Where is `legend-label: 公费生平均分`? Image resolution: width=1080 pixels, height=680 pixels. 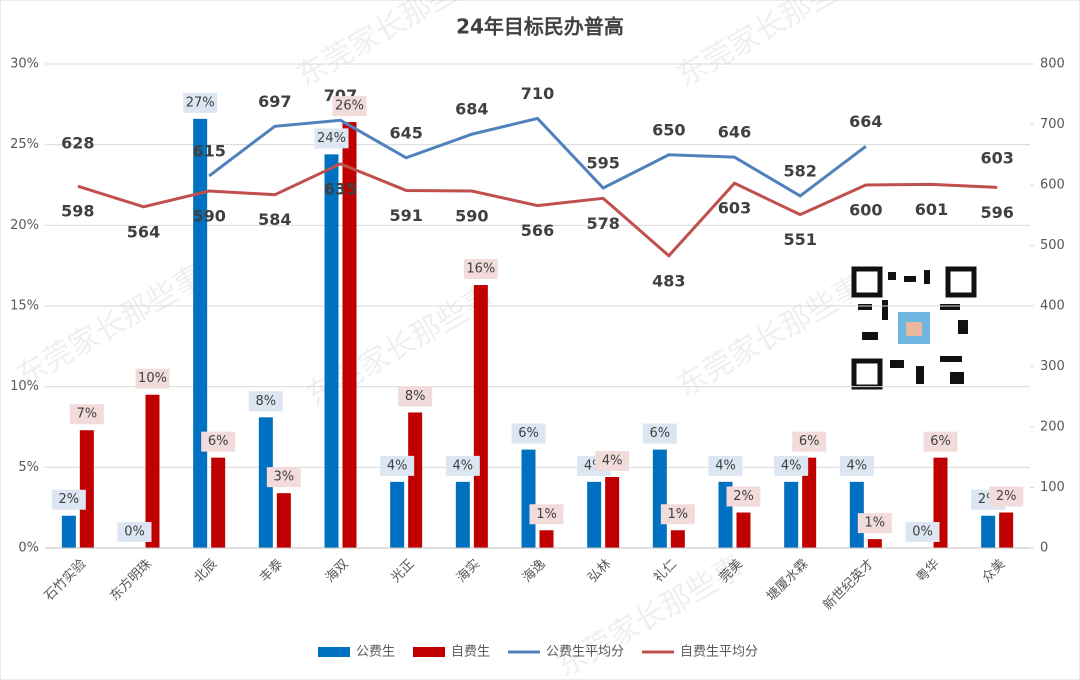 legend-label: 公费生平均分 is located at coordinates (585, 652).